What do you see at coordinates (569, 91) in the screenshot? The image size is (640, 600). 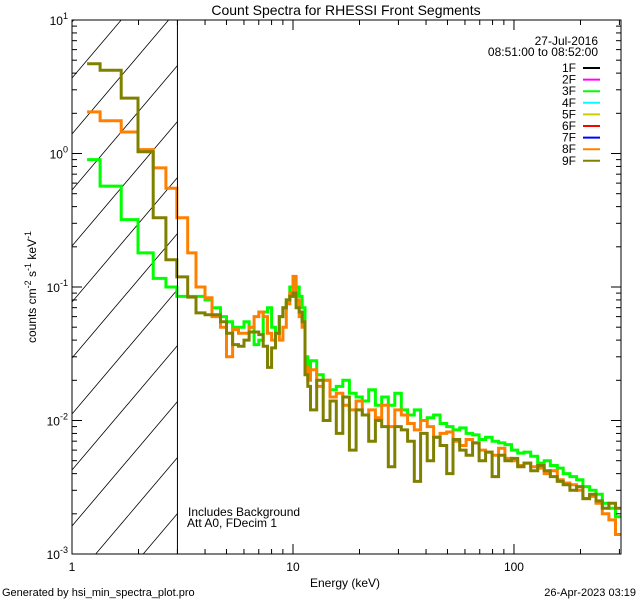 I see `legend-label-3F: 3F` at bounding box center [569, 91].